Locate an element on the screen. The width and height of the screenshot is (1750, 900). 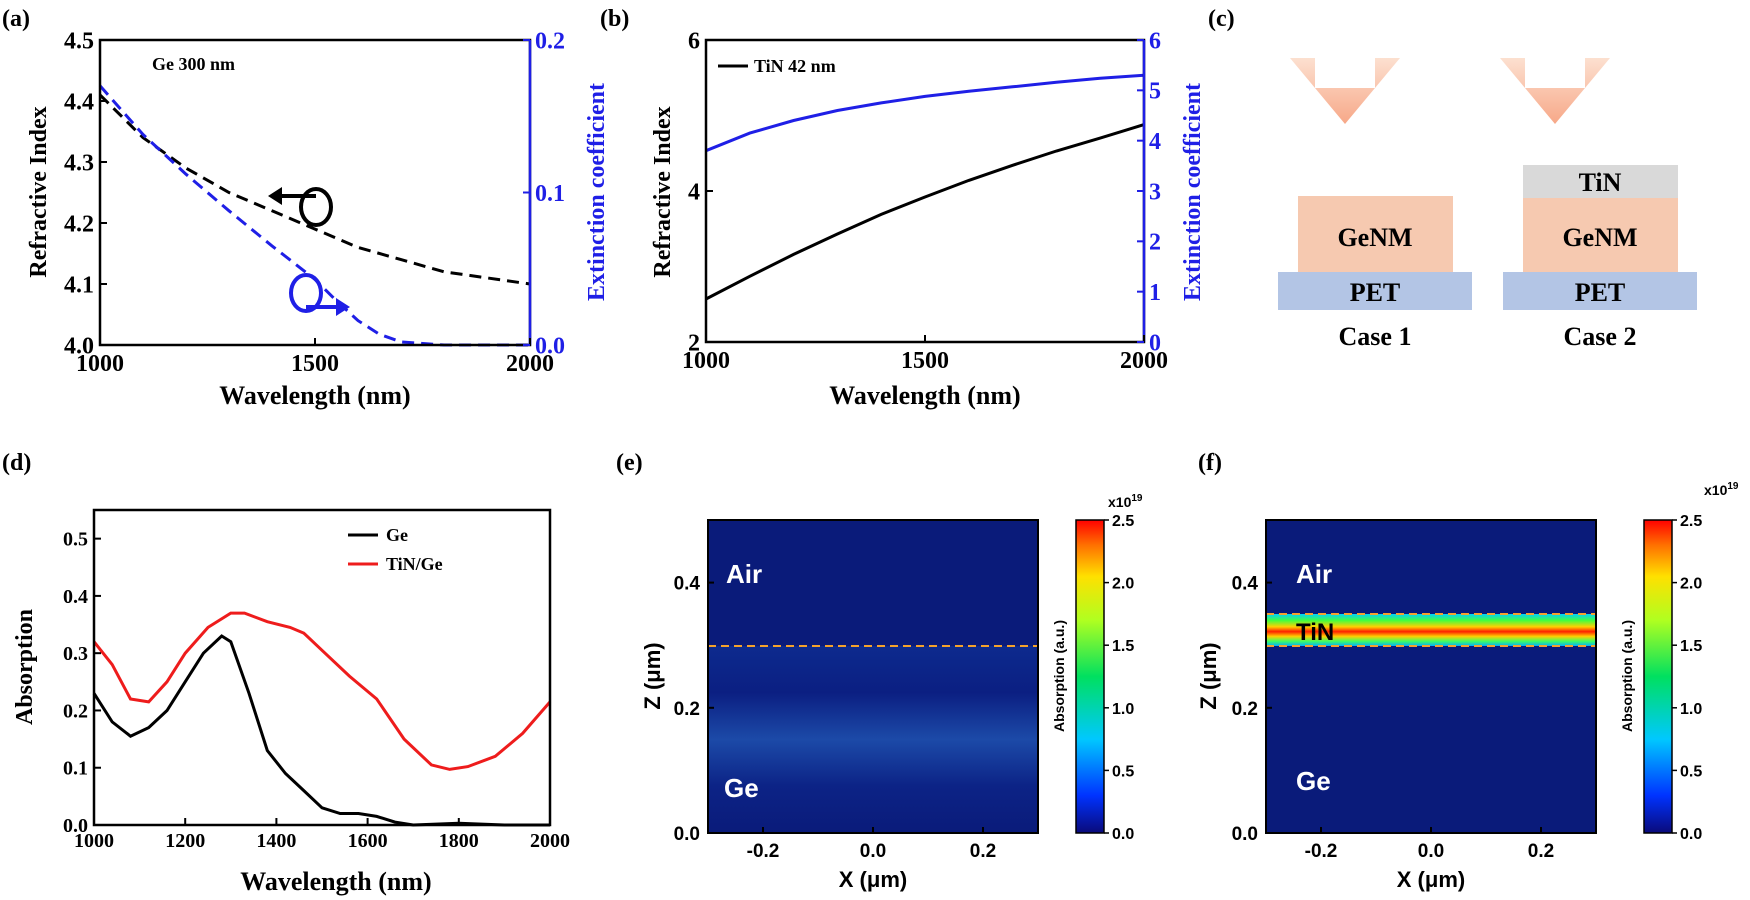
colorbar-tick-label-e-1: 0.5 is located at coordinates (1123, 771).